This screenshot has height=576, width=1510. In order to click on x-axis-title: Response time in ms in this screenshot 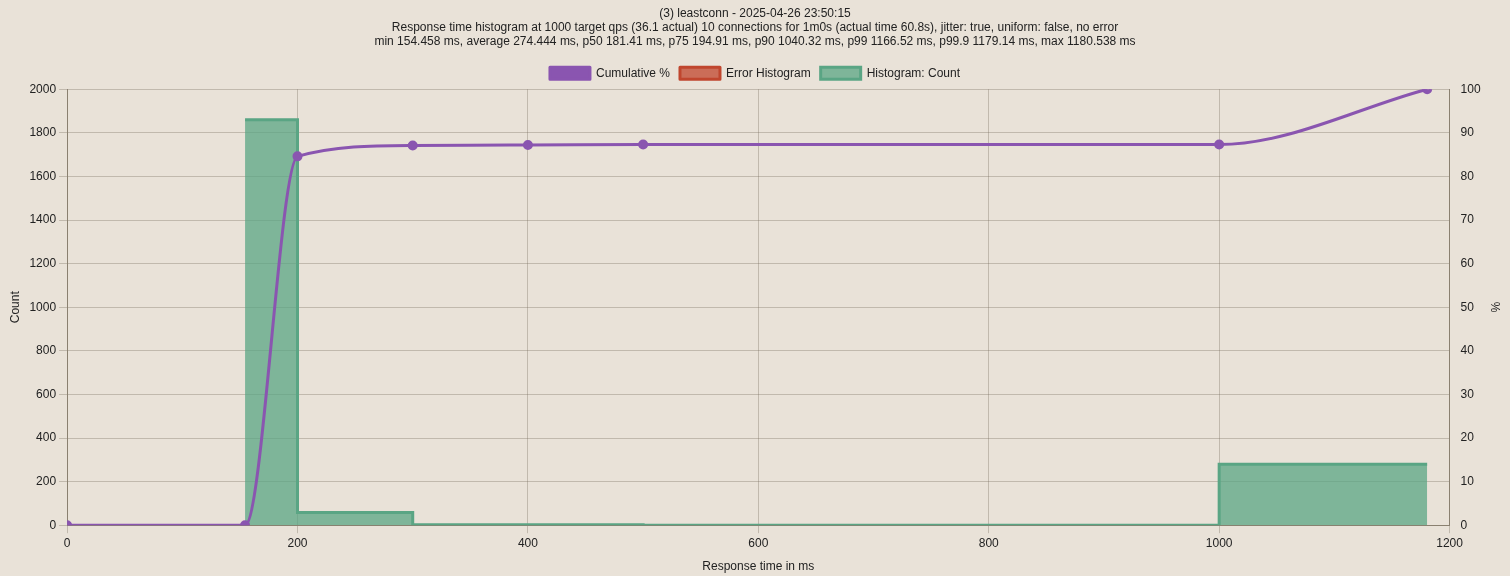, I will do `click(758, 566)`.